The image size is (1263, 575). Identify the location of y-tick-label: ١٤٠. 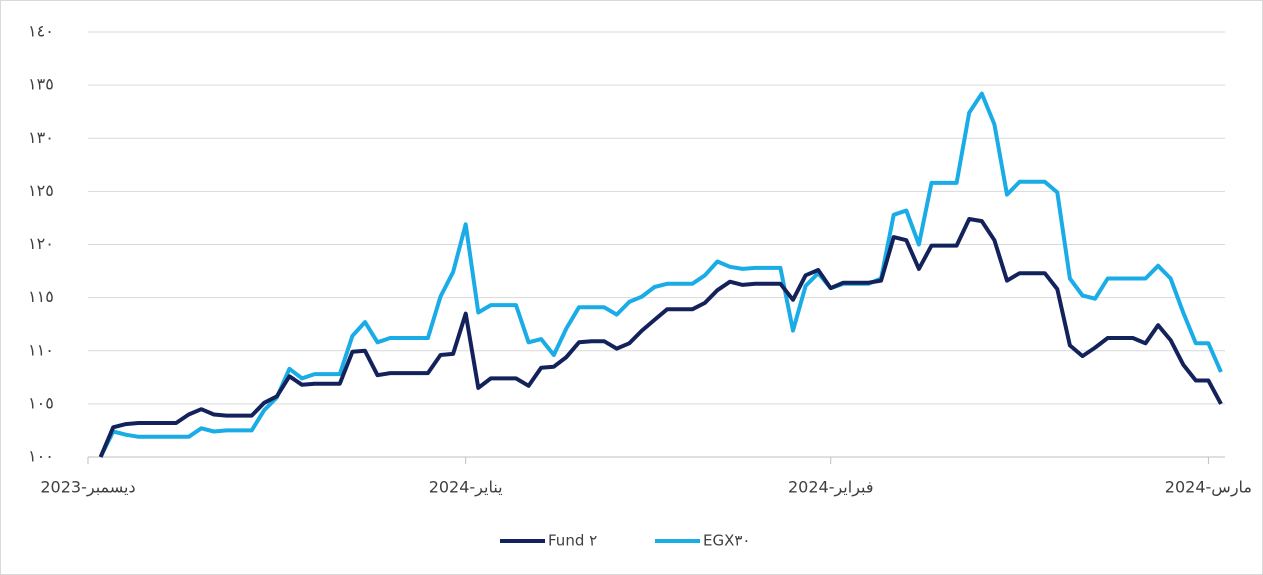
(41, 31).